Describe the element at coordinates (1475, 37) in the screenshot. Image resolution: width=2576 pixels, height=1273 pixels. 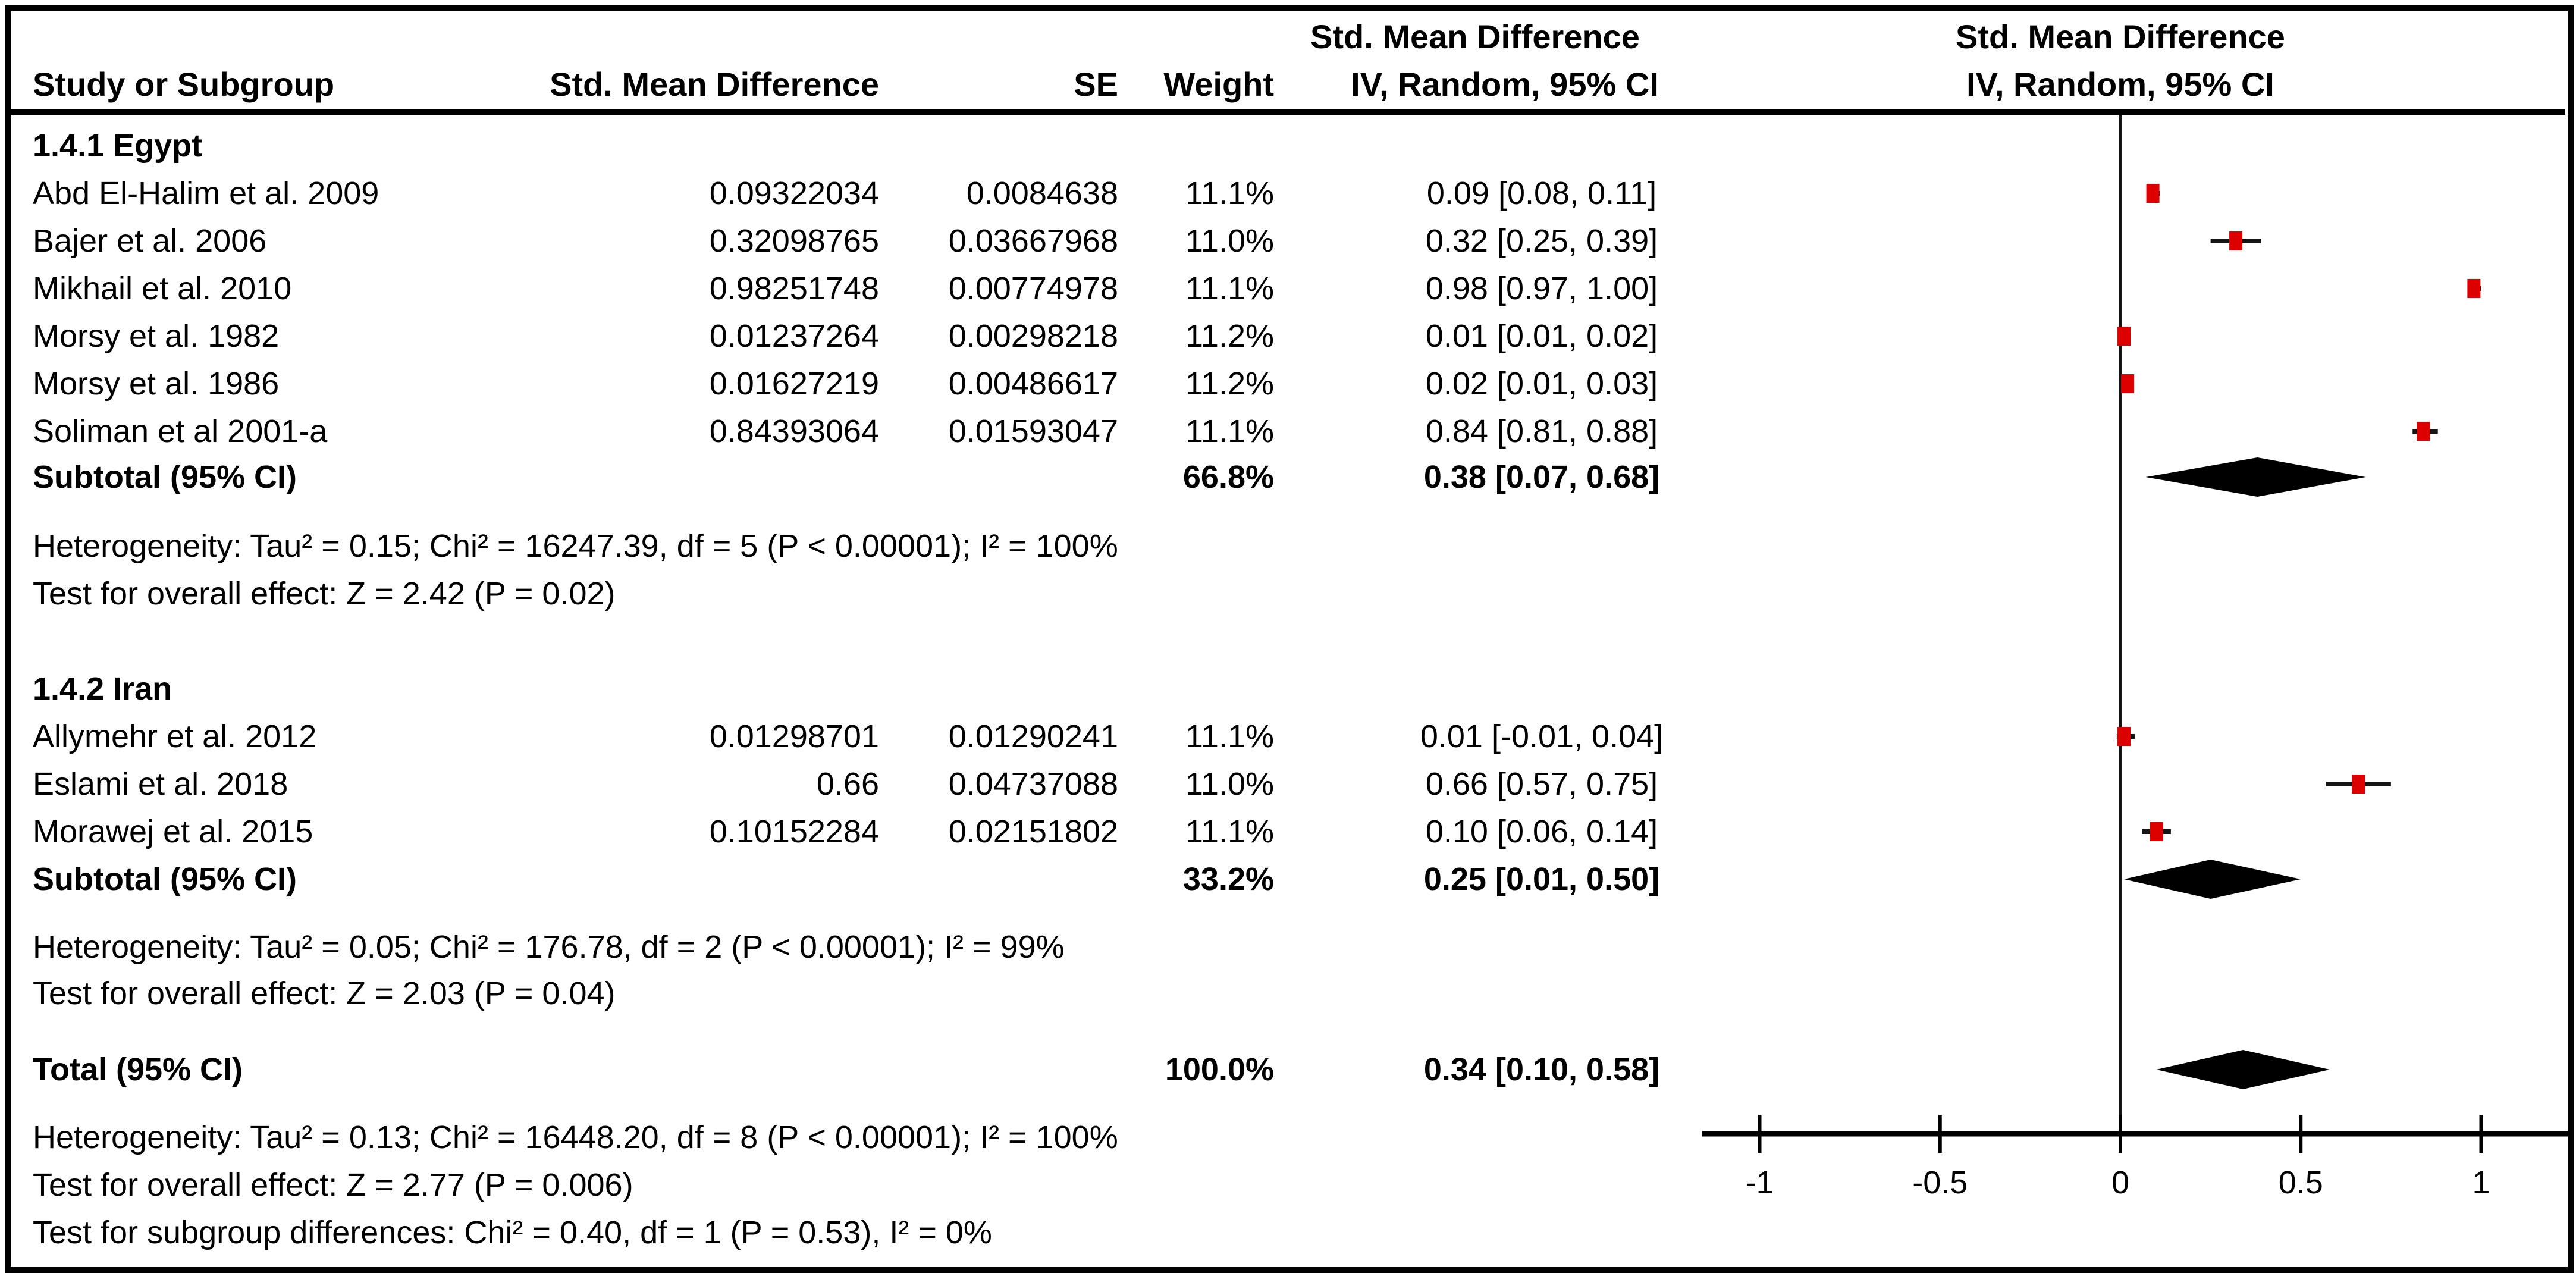
I see `column-header-smd-group: Std. Mean Difference` at that location.